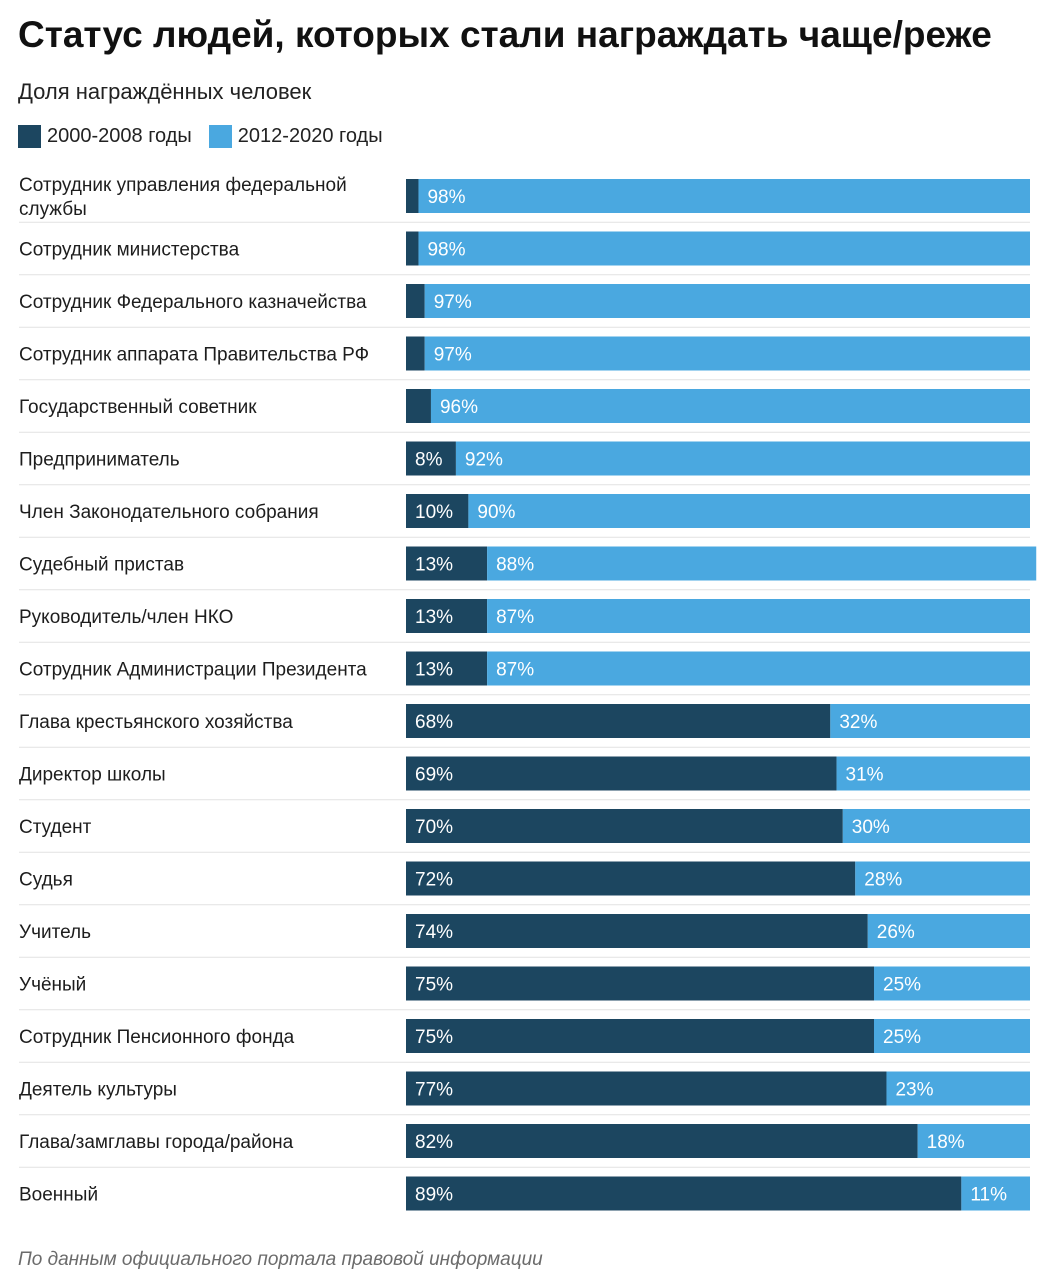  What do you see at coordinates (434, 985) in the screenshot?
I see `data-label-1-16: 75%` at bounding box center [434, 985].